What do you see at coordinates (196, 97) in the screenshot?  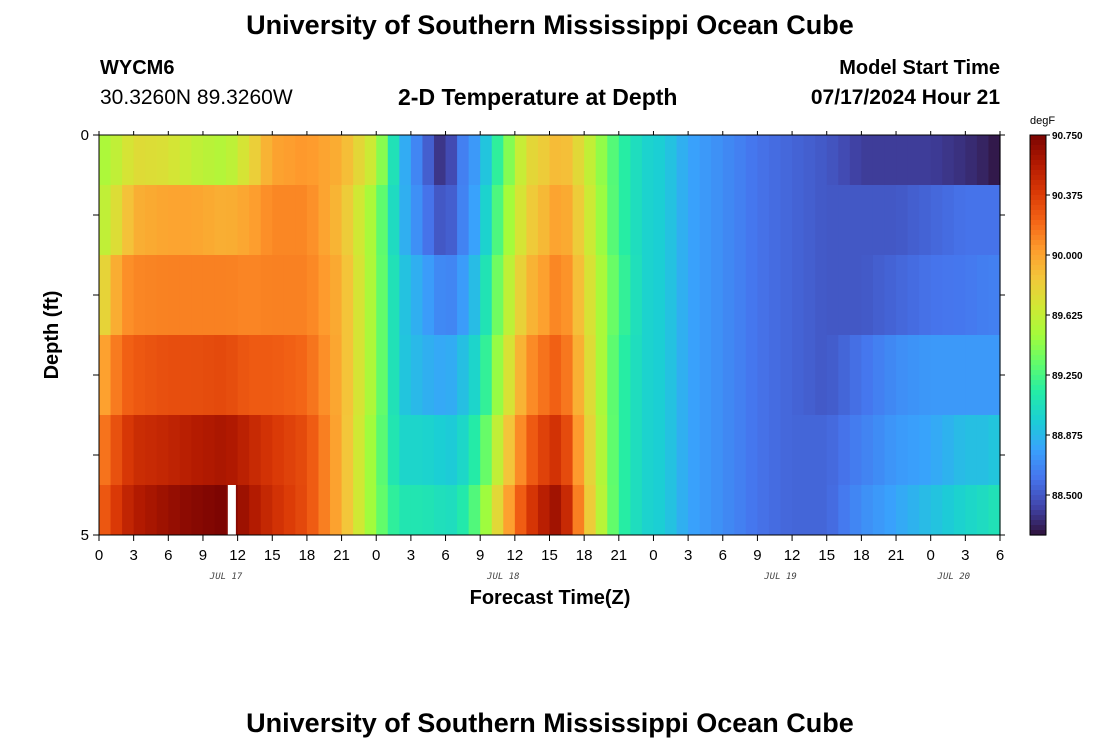 I see `station-coordinates: 30.3260N 89.3260W` at bounding box center [196, 97].